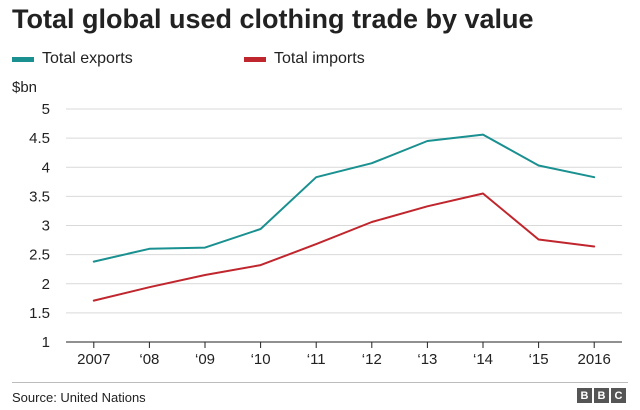 Image resolution: width=640 pixels, height=410 pixels. Describe the element at coordinates (320, 382) in the screenshot. I see `footer-divider` at that location.